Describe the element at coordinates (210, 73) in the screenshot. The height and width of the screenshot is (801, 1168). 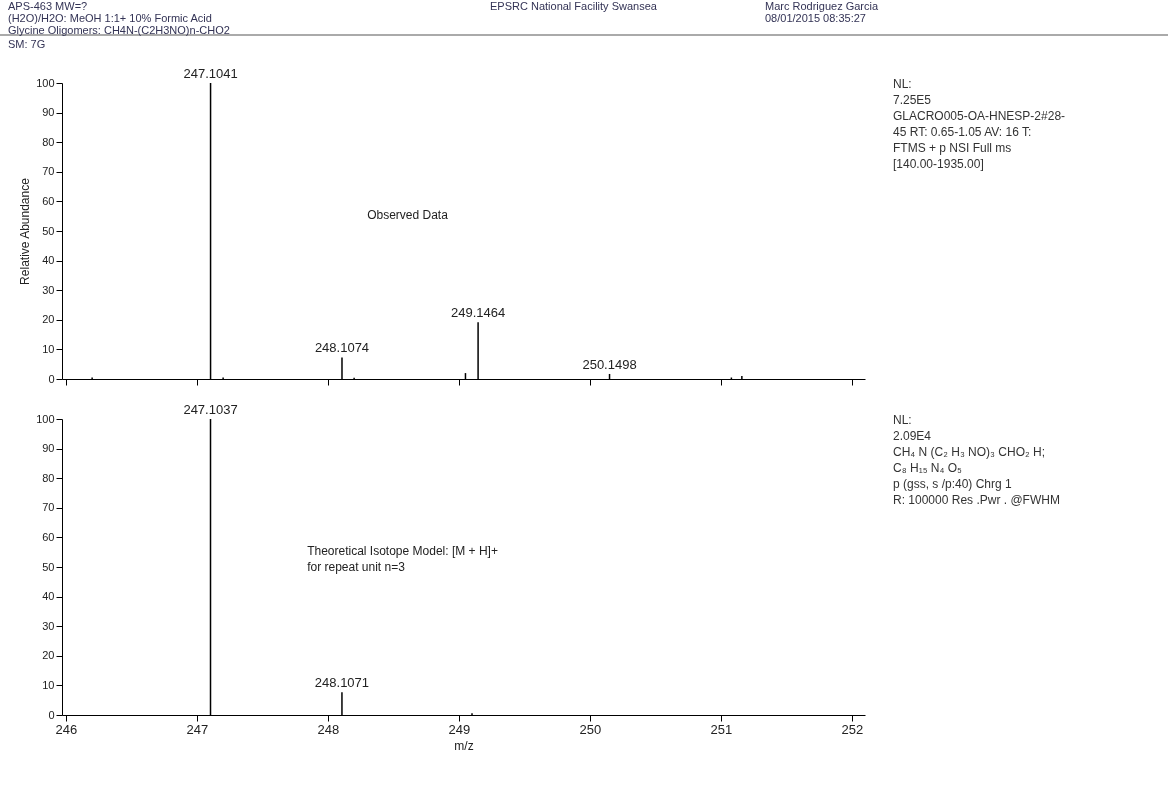
I see `annotation: 247.1041` at that location.